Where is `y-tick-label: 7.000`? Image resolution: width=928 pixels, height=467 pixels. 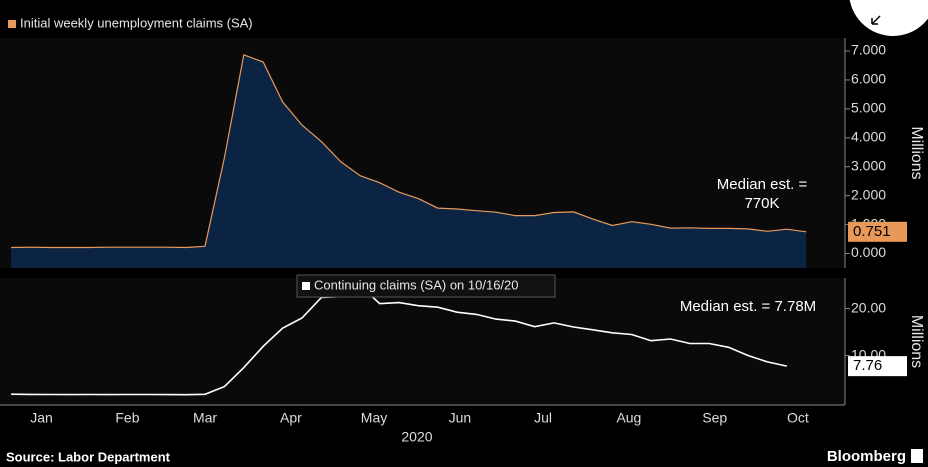
y-tick-label: 7.000 is located at coordinates (868, 50).